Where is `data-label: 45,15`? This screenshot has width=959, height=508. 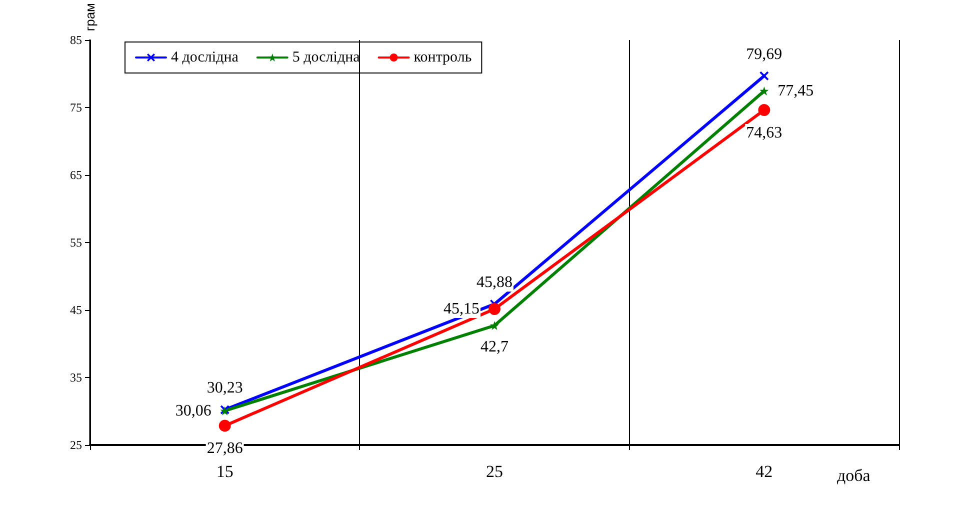
data-label: 45,15 is located at coordinates (462, 309).